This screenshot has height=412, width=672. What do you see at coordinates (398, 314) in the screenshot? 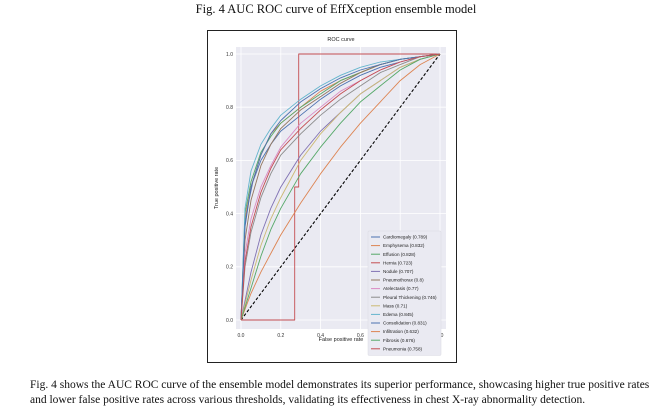
I see `legend-entry: Edema (0.845)` at bounding box center [398, 314].